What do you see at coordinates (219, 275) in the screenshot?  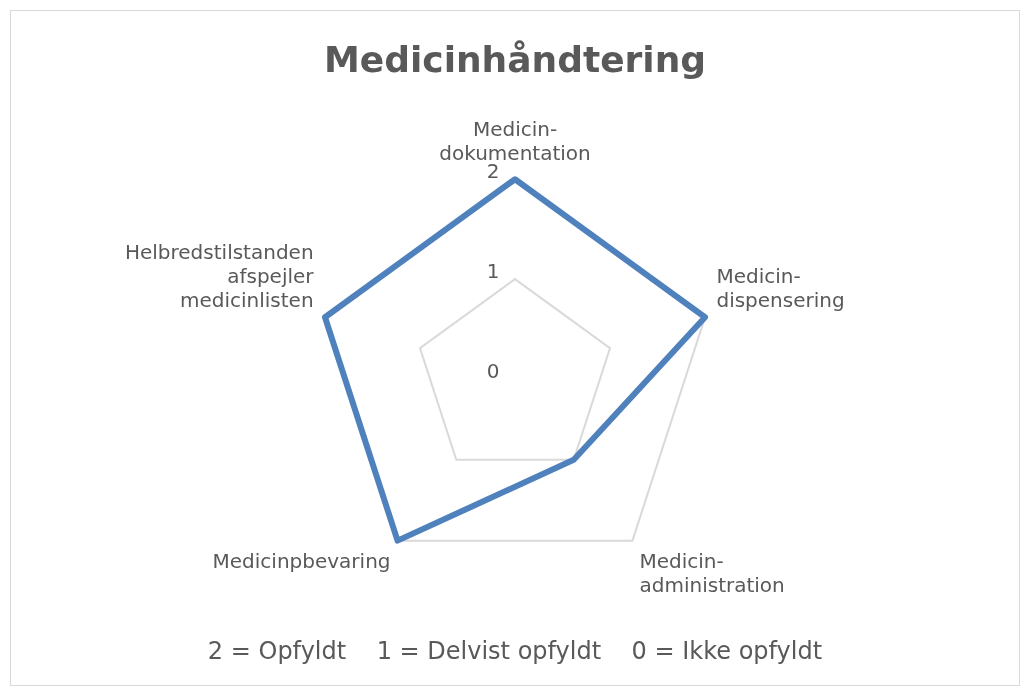 I see `spoke-label: Helbredstilstanden afspejler medicinlisten` at bounding box center [219, 275].